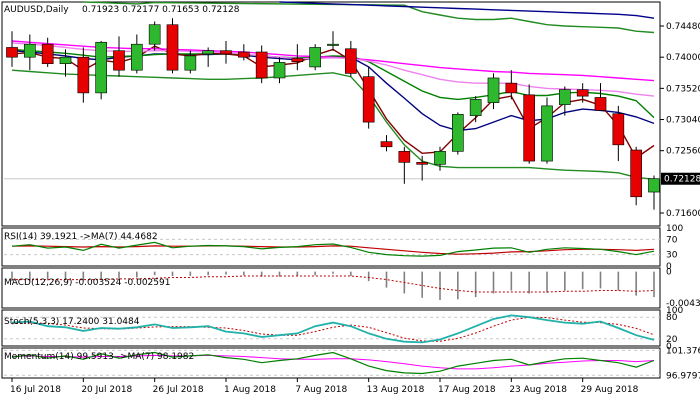 The height and width of the screenshot is (400, 700). I want to click on rsi-tick-label: 30, so click(672, 256).